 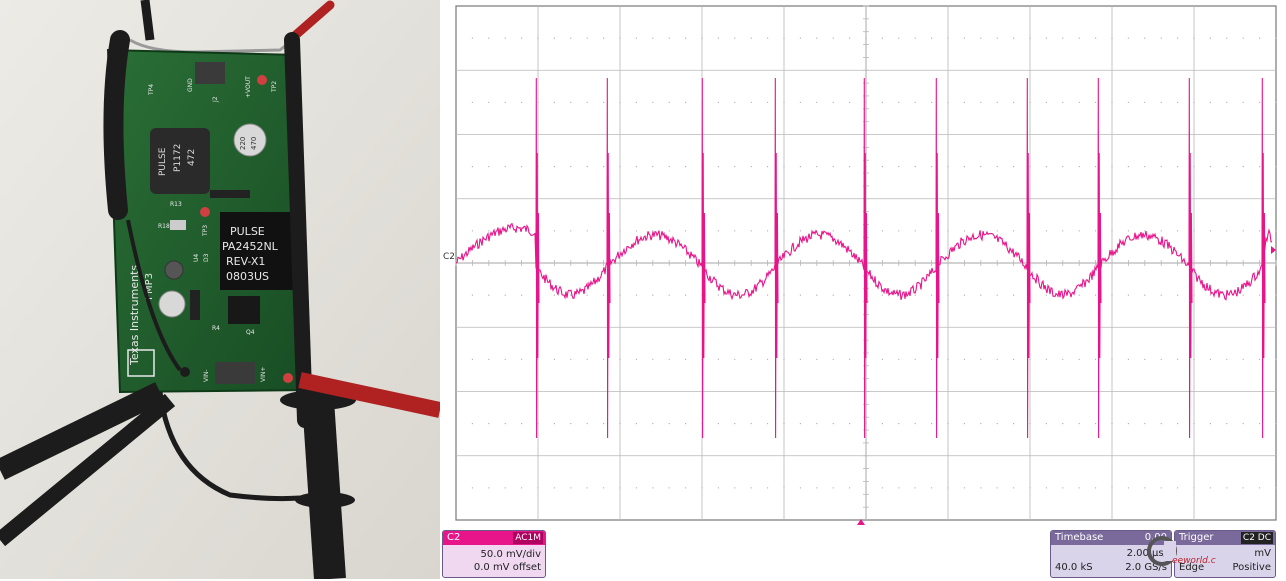 What do you see at coordinates (254, 143) in the screenshot?
I see `svg-text: 470` at bounding box center [254, 143].